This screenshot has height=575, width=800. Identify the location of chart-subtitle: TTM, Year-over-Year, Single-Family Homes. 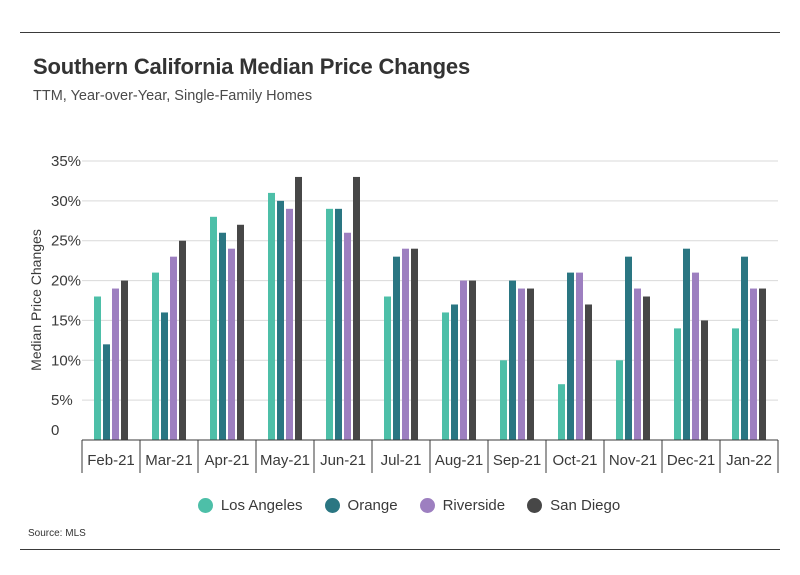
(173, 96).